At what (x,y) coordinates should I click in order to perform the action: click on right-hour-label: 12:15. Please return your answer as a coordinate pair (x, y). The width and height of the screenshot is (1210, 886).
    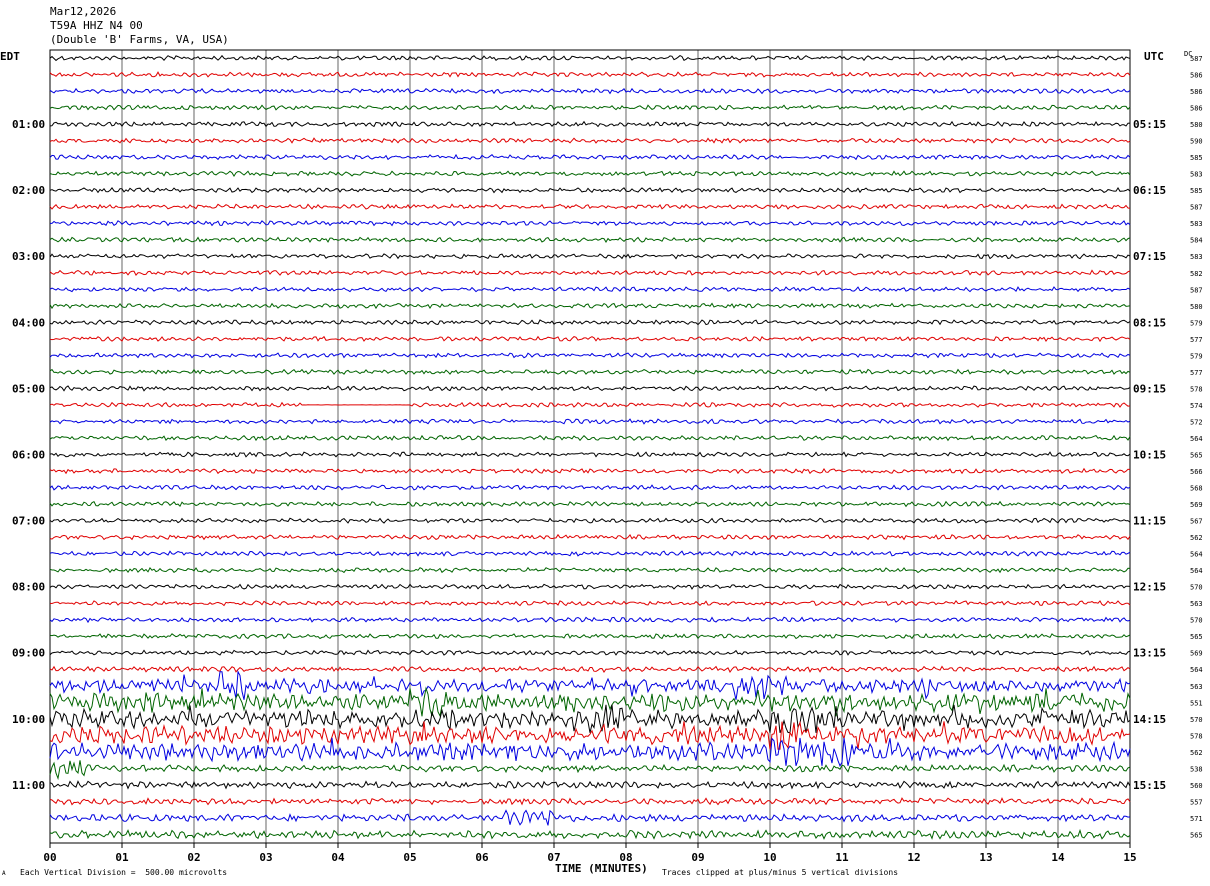
    Looking at the image, I should click on (1149, 587).